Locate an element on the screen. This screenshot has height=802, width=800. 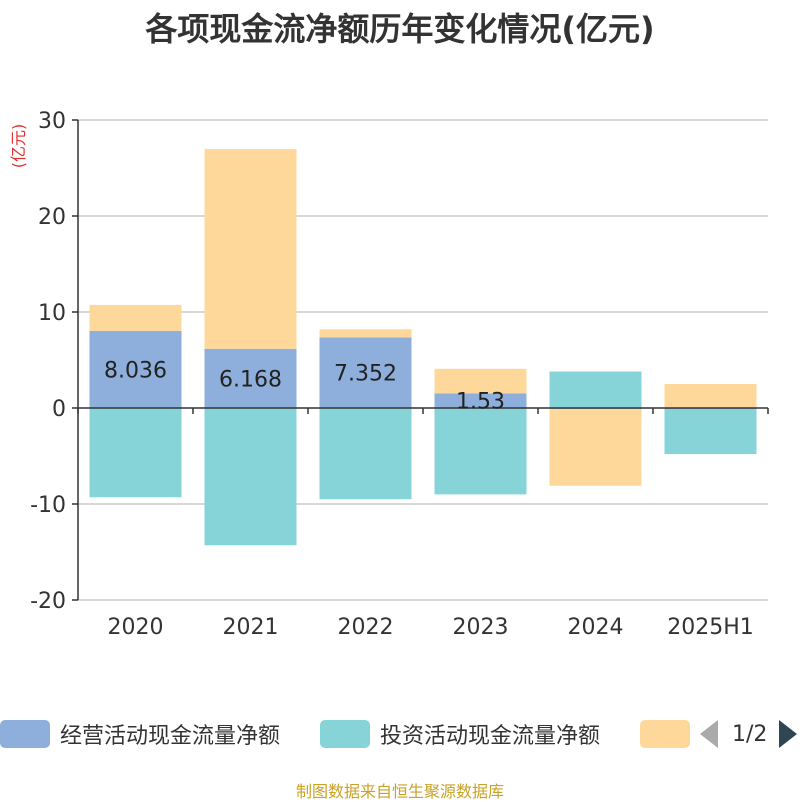
y-tick-label: 30 is located at coordinates (52, 121).